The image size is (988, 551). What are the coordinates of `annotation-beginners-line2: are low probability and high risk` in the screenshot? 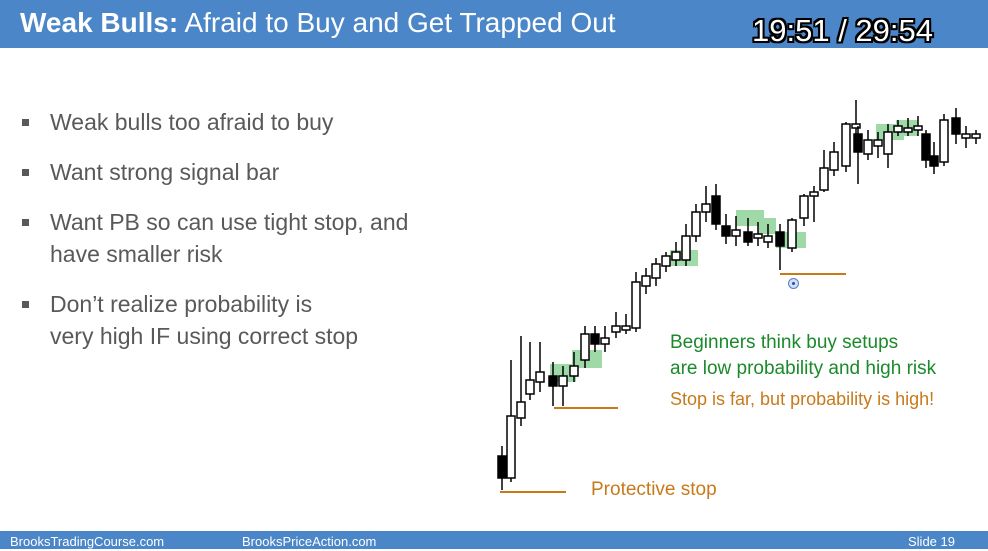 It's located at (803, 368).